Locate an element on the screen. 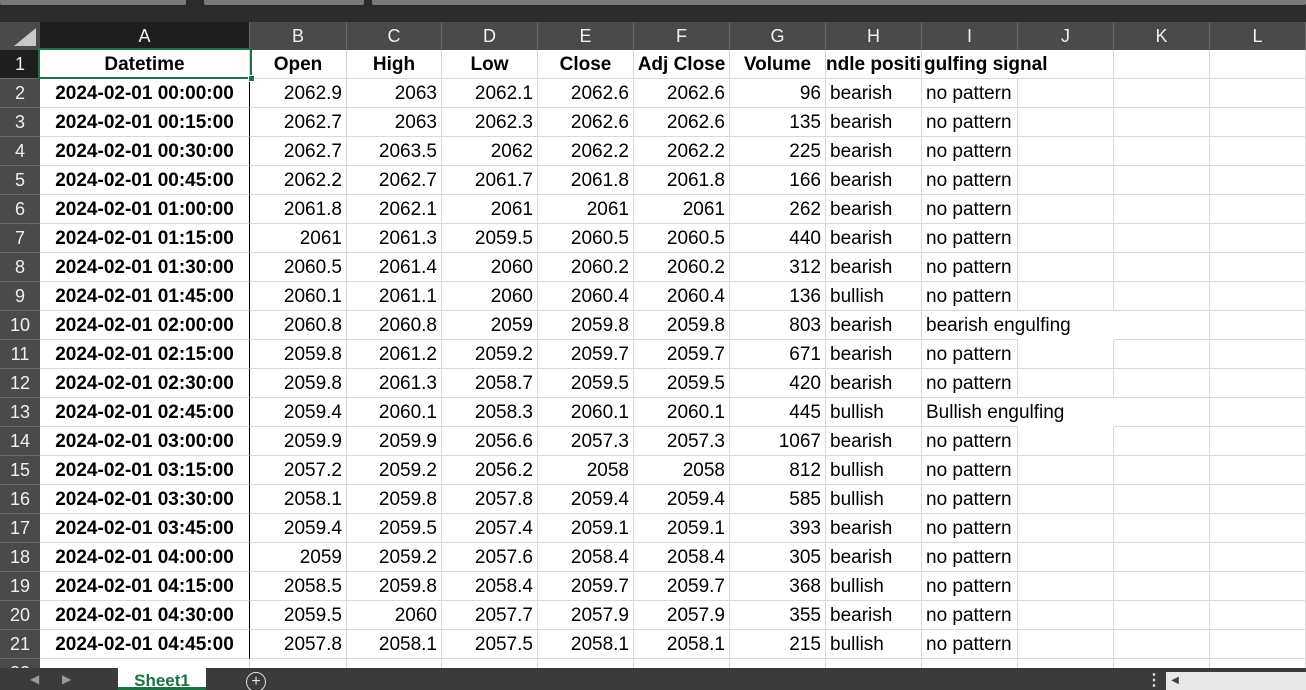 The height and width of the screenshot is (690, 1306). cell-volume: 355 is located at coordinates (778, 615).